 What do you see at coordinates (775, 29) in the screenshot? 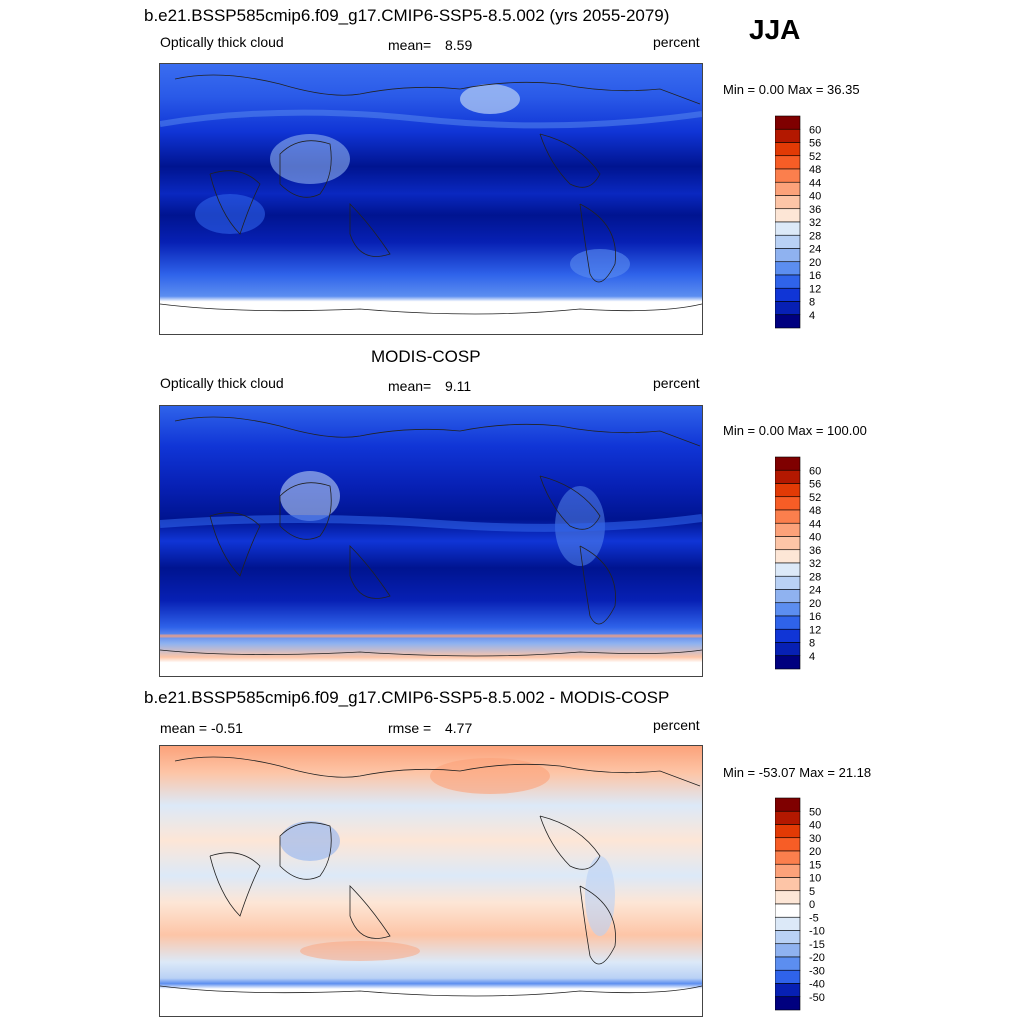
I see `season-label: JJA` at bounding box center [775, 29].